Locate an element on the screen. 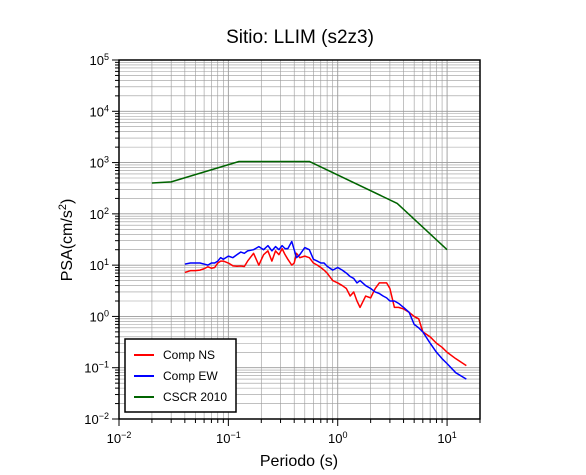 The height and width of the screenshot is (475, 586). legend-label-0: Comp NS is located at coordinates (189, 355).